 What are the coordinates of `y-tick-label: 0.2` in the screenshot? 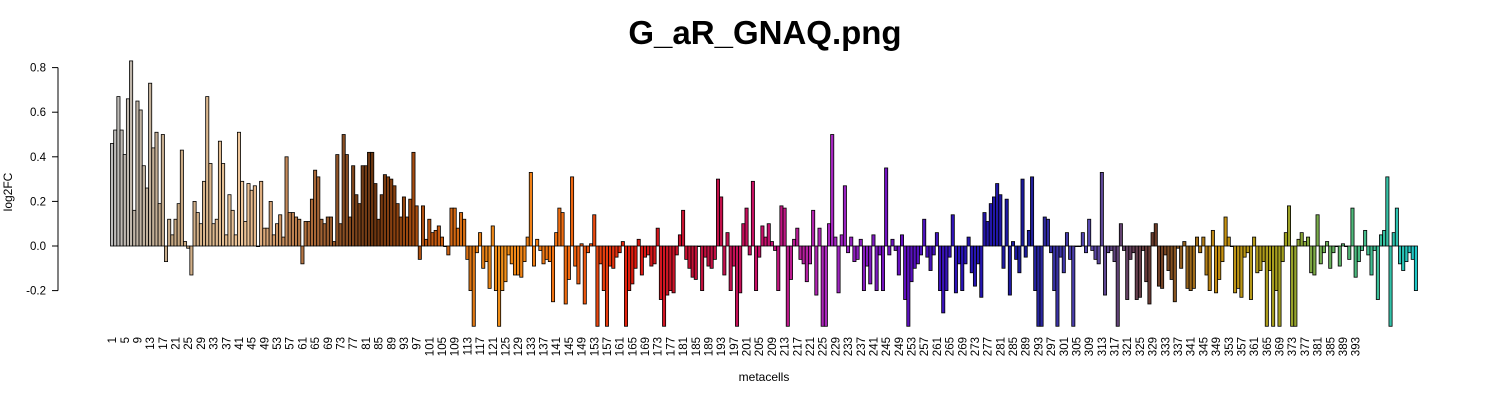 It's located at (38, 202).